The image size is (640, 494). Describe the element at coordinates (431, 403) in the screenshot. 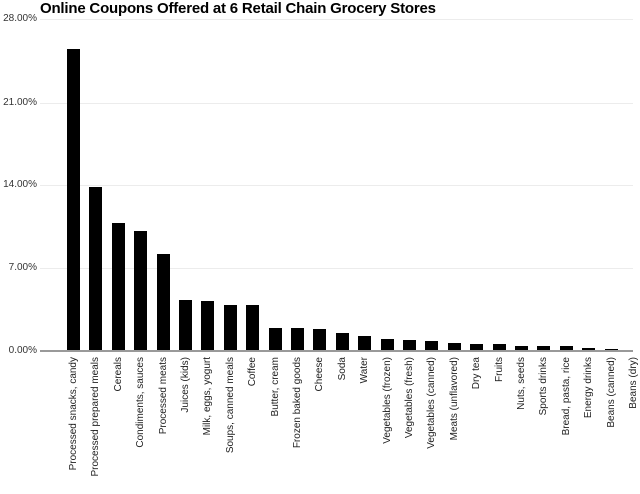

I see `x-tick-label: Vegetables (canned)` at that location.